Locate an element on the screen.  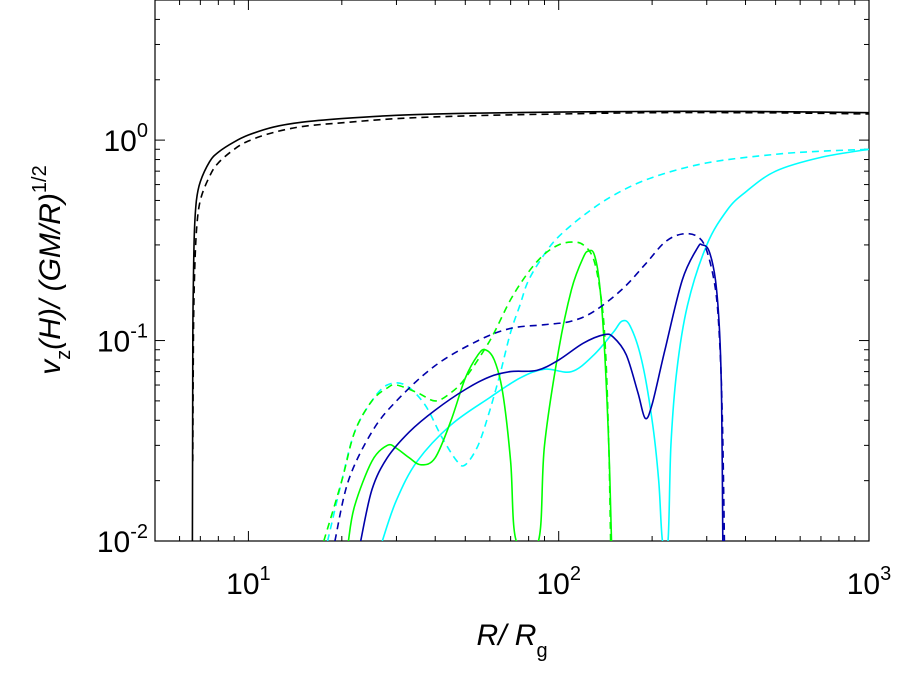
x-axis-label: R/ Rg is located at coordinates (511, 640).